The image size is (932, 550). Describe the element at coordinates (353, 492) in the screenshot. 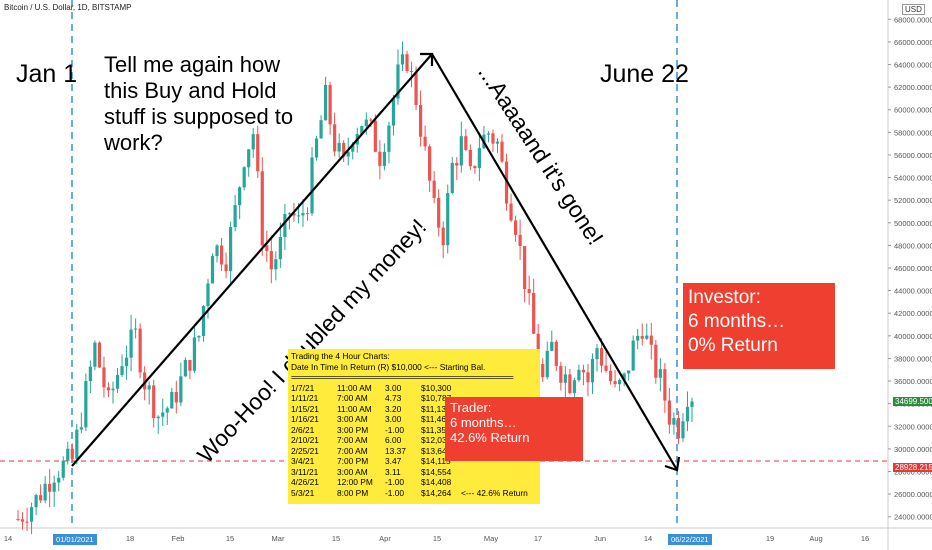

I see `trade-cell: 8:00 PM` at that location.